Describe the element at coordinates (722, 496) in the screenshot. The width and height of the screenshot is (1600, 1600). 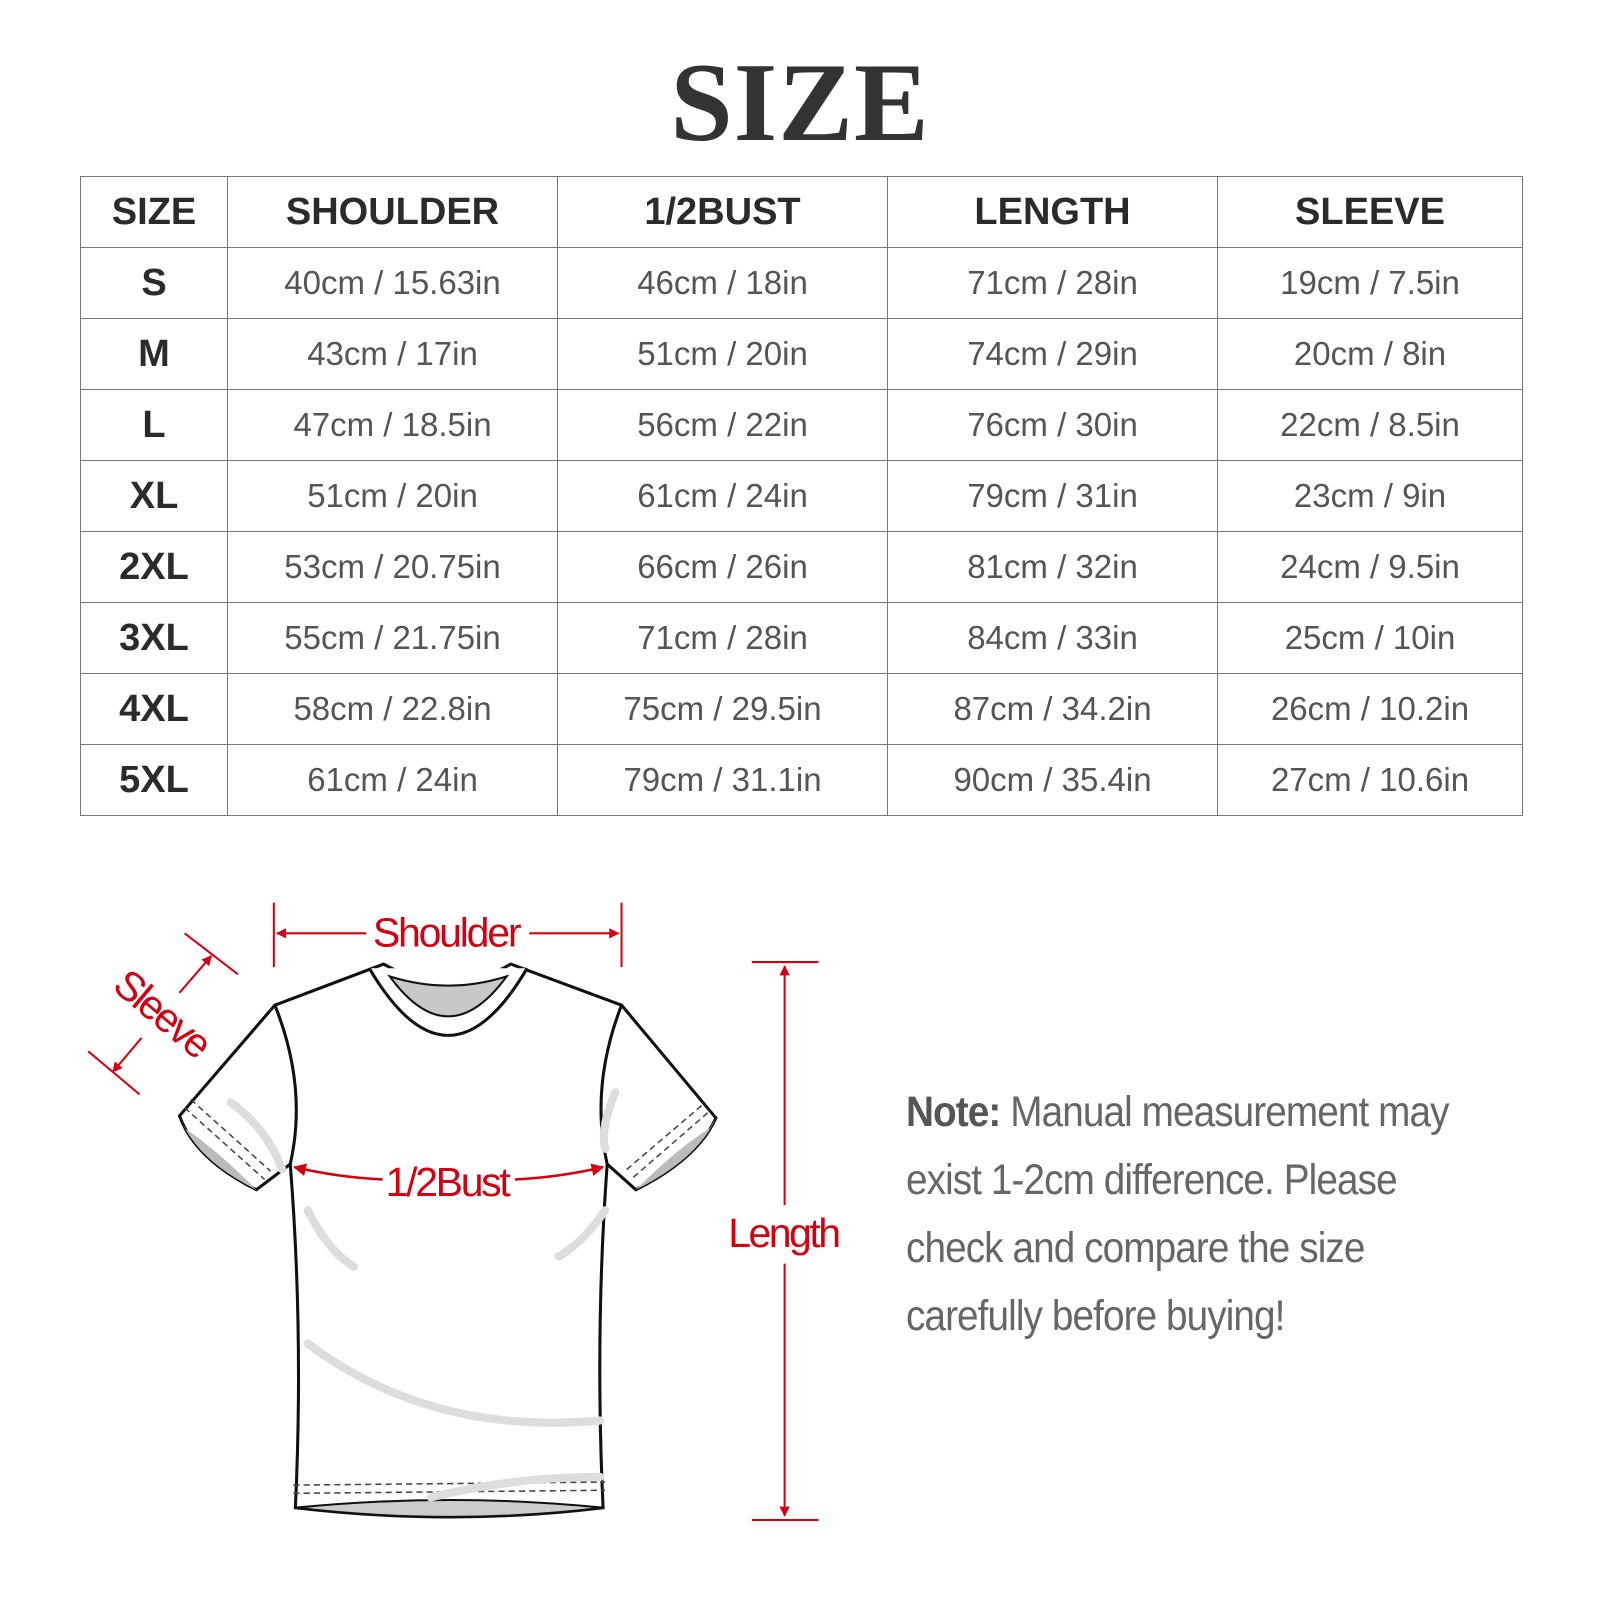
I see `cell-bust: 61cm / 24in` at that location.